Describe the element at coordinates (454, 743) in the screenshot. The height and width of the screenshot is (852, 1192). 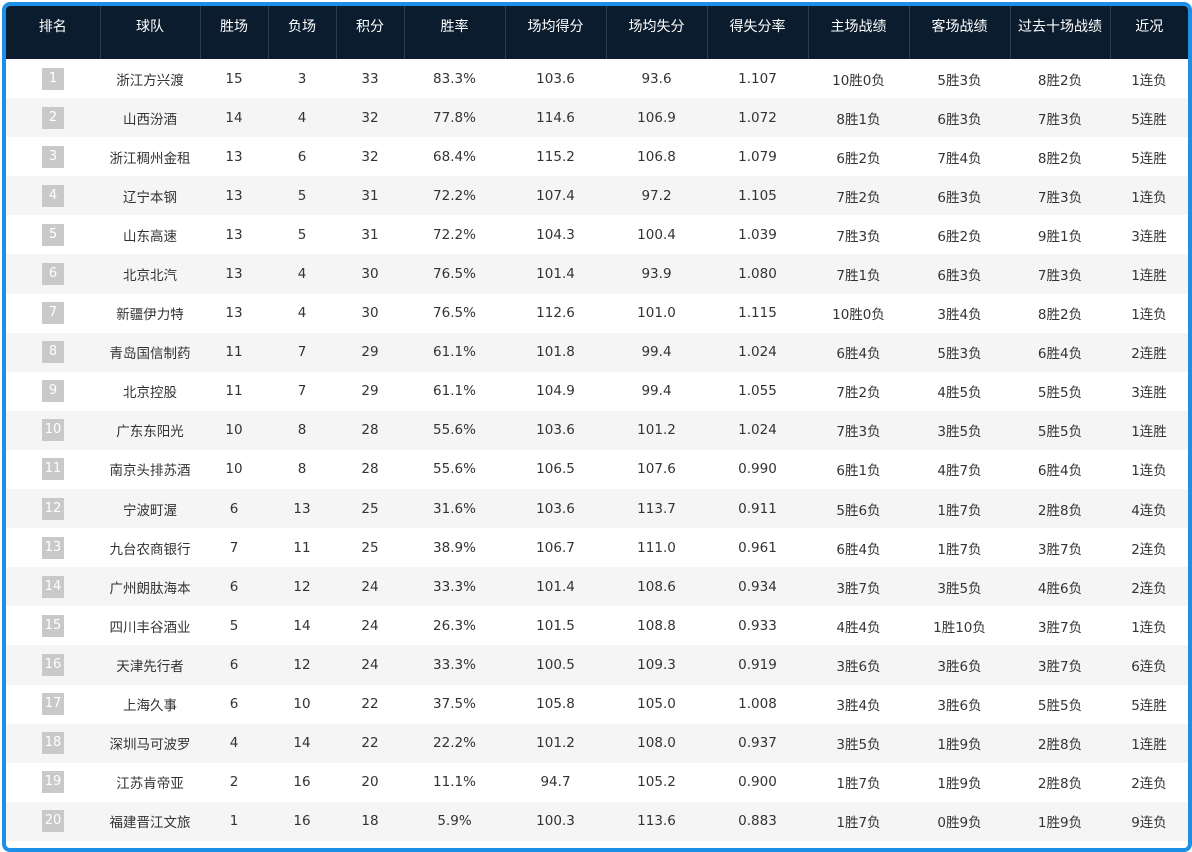
I see `cell-win-pct: 22.2%` at that location.